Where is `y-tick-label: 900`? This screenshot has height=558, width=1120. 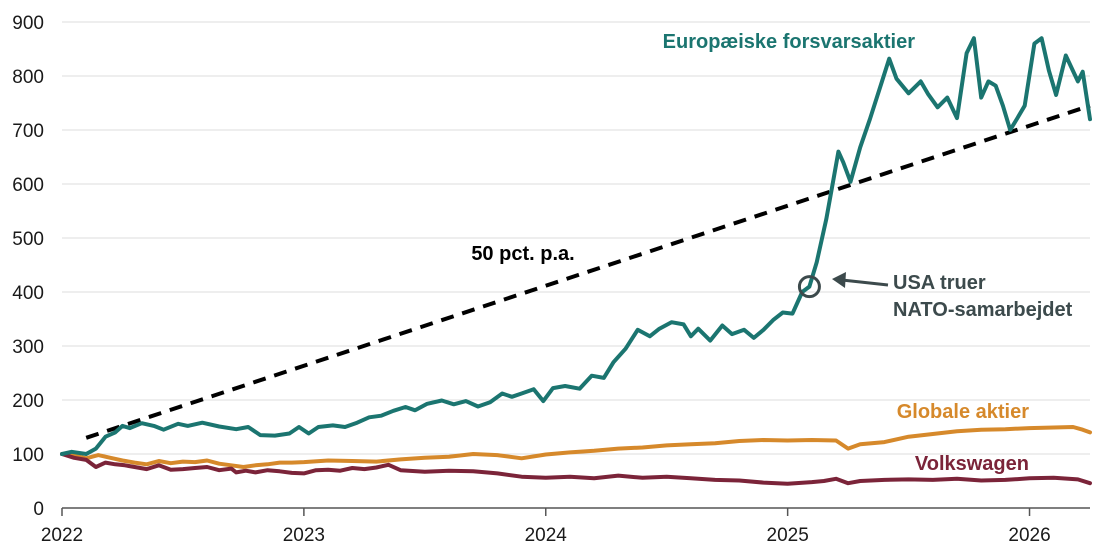
y-tick-label: 900 is located at coordinates (28, 23).